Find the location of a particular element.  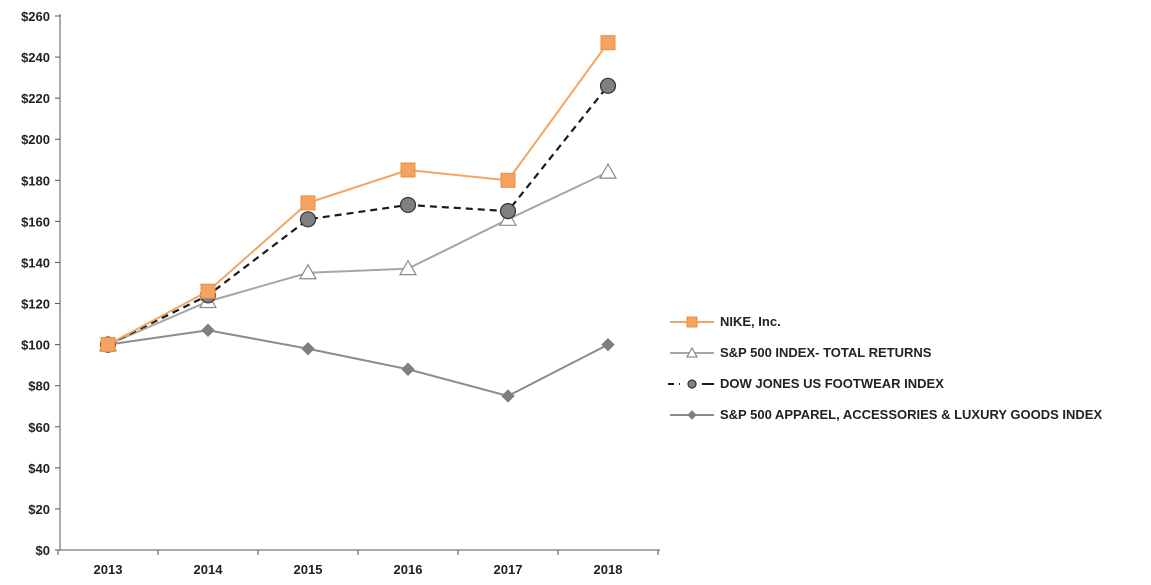

y-tick-label: $260 is located at coordinates (35, 16).